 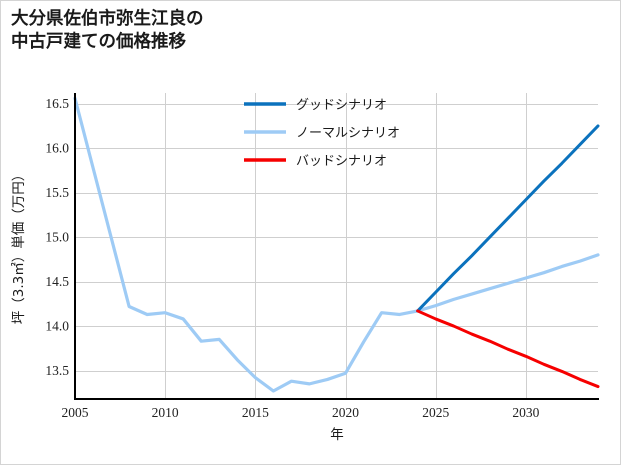 I want to click on x-tick-label: 2030, so click(x=525, y=412).